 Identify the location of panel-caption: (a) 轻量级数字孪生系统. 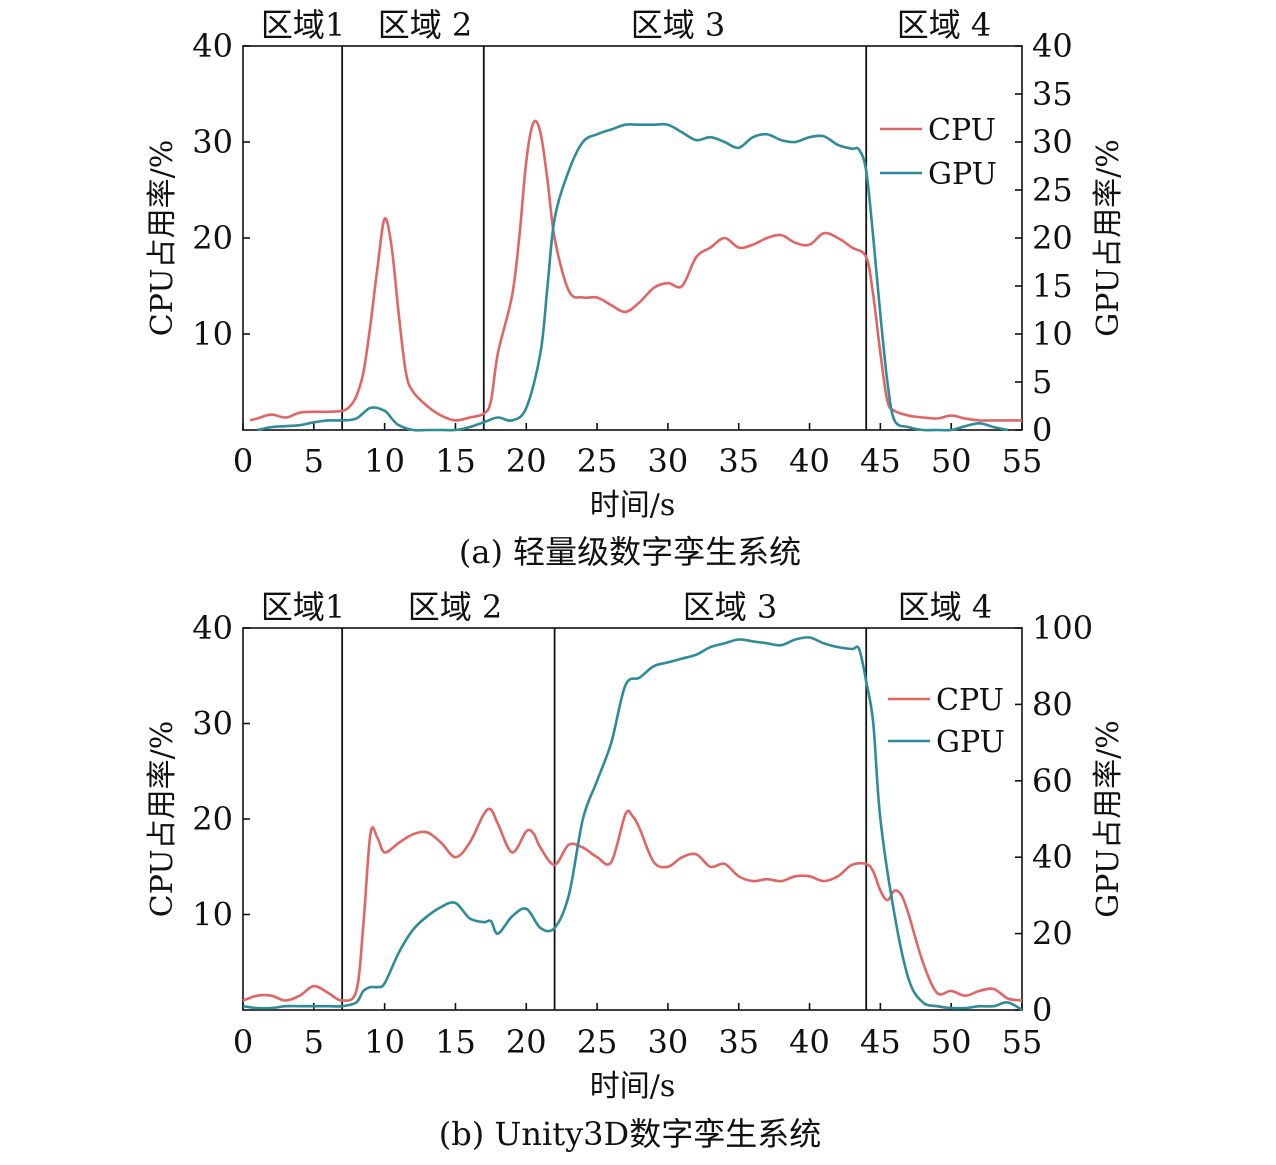
(630, 552).